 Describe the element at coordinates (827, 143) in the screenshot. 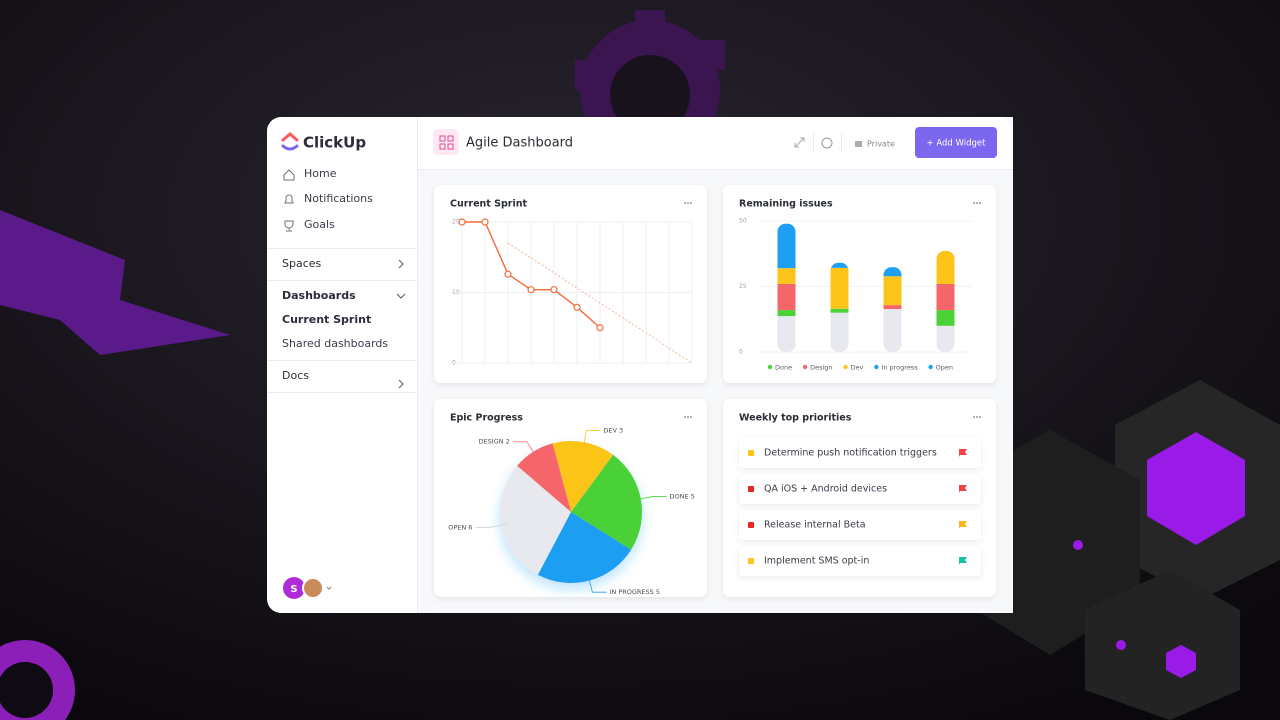

I see `refresh-button` at that location.